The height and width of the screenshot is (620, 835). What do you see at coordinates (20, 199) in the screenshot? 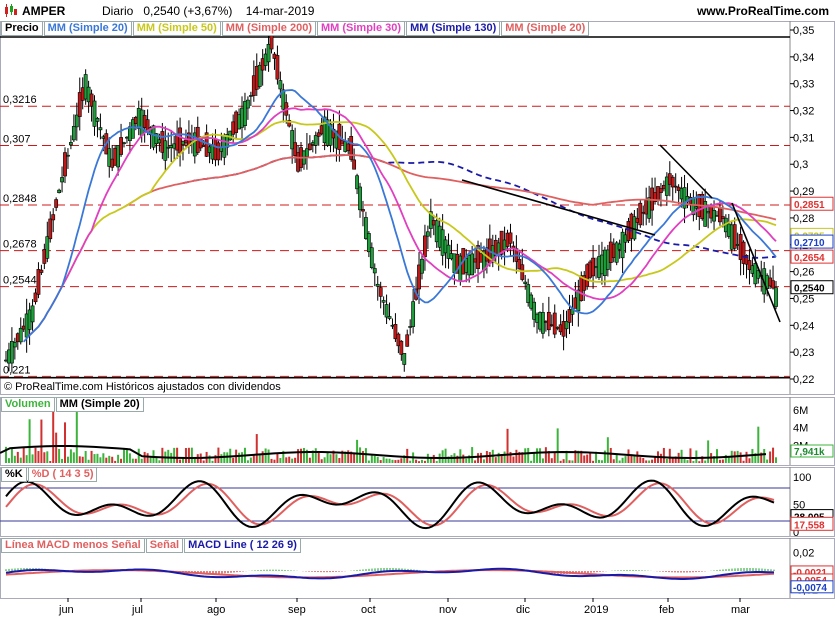
I see `level-label: 0,2848` at bounding box center [20, 199].